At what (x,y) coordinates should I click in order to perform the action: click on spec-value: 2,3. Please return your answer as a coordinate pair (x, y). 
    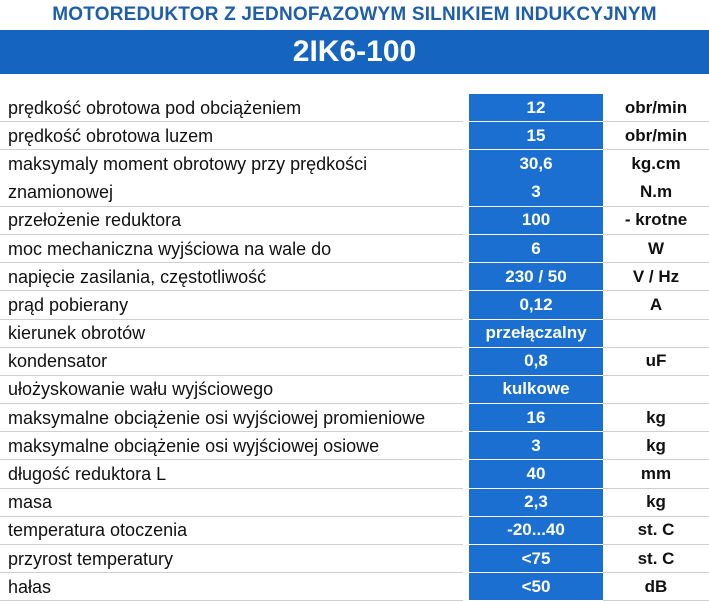
    Looking at the image, I should click on (536, 502).